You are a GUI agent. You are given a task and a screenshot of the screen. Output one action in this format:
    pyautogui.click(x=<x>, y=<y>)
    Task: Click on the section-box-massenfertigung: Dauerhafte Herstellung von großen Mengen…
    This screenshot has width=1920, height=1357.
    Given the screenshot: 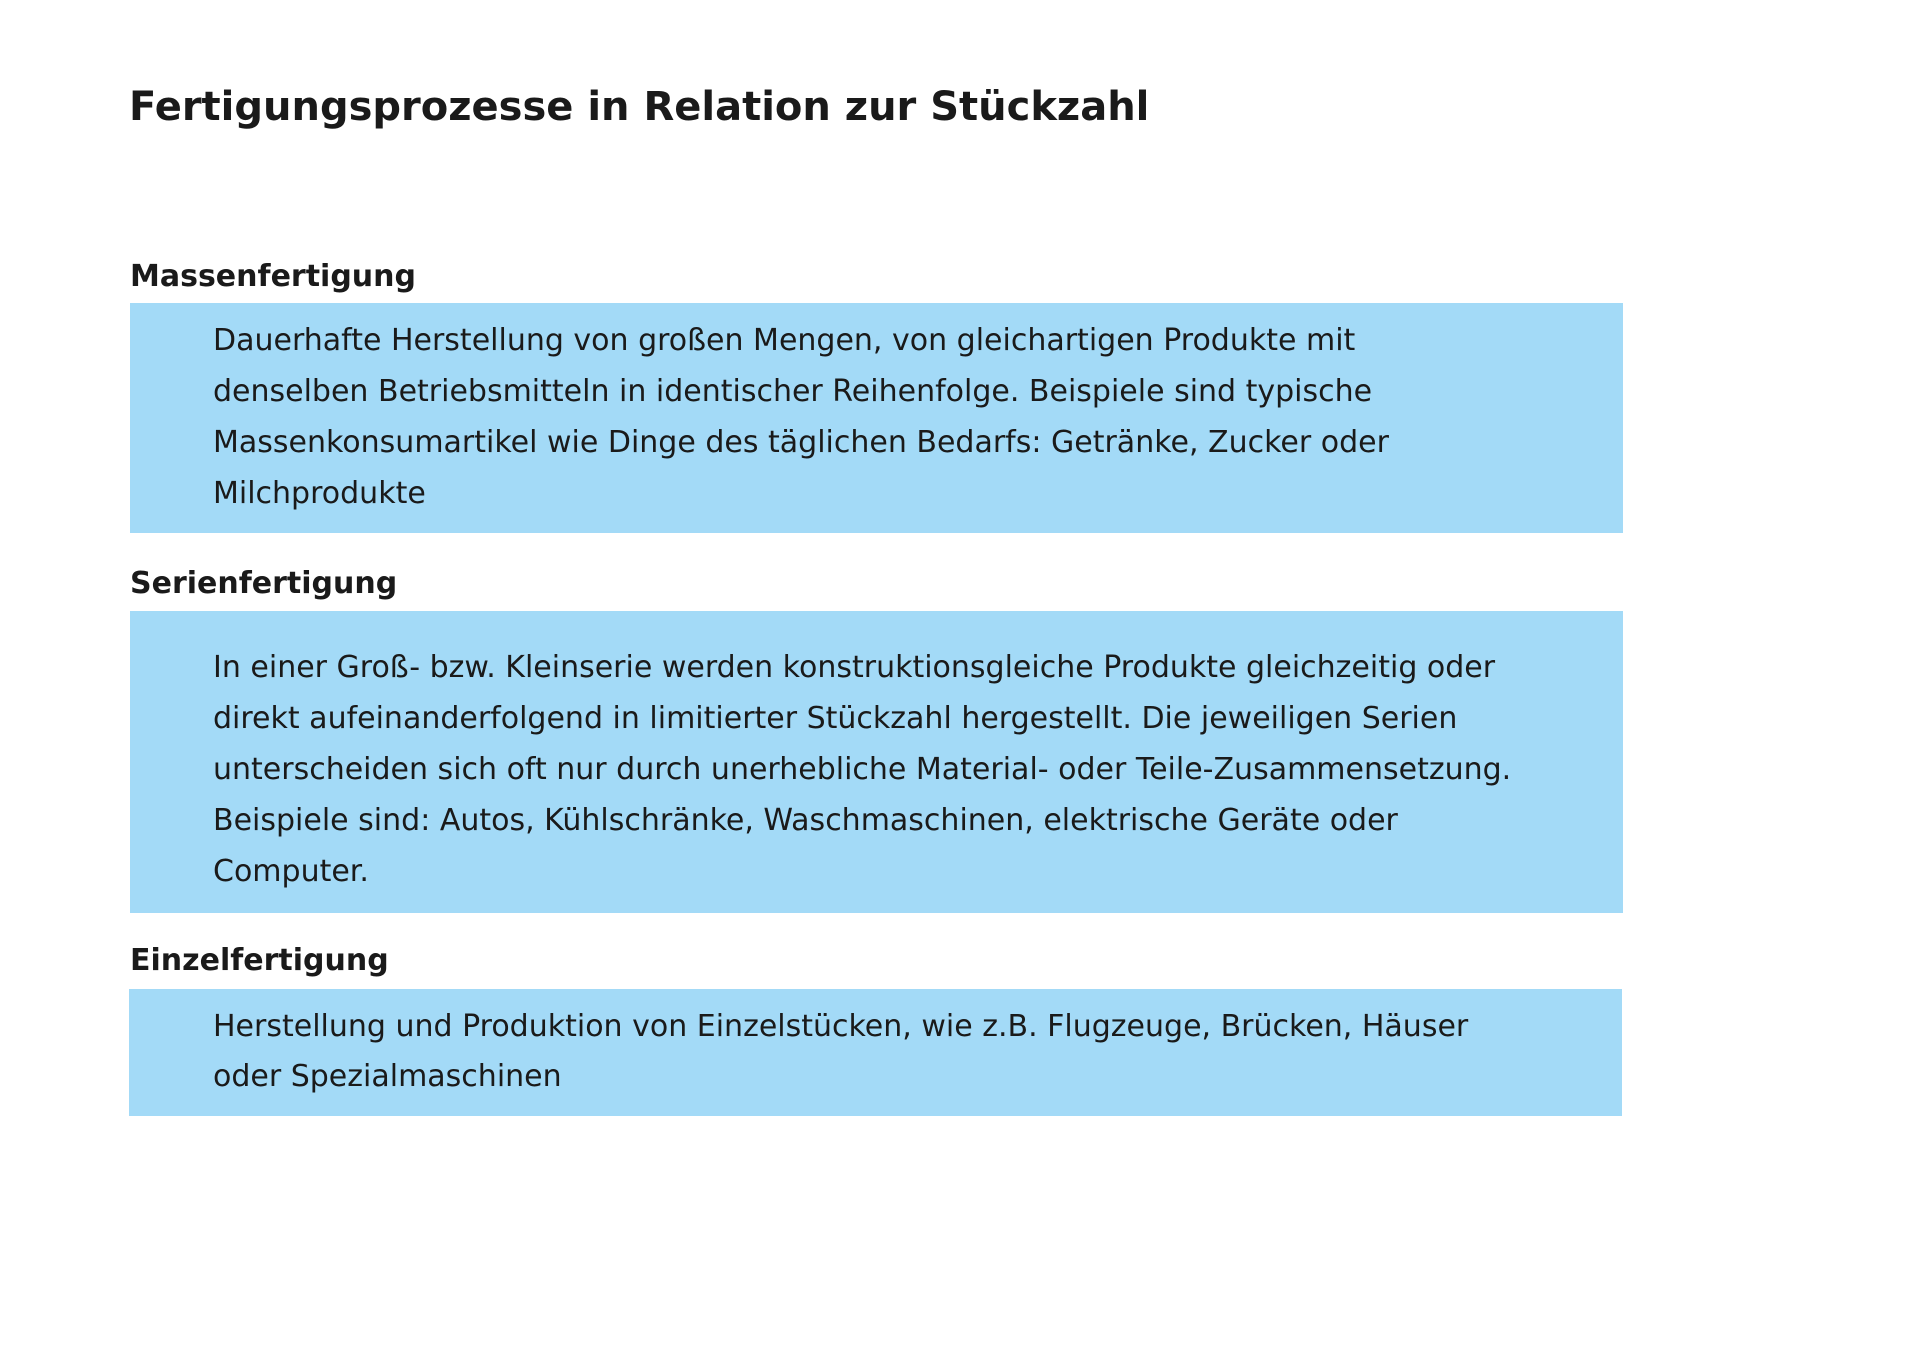 What is the action you would take?
    pyautogui.click(x=876, y=418)
    